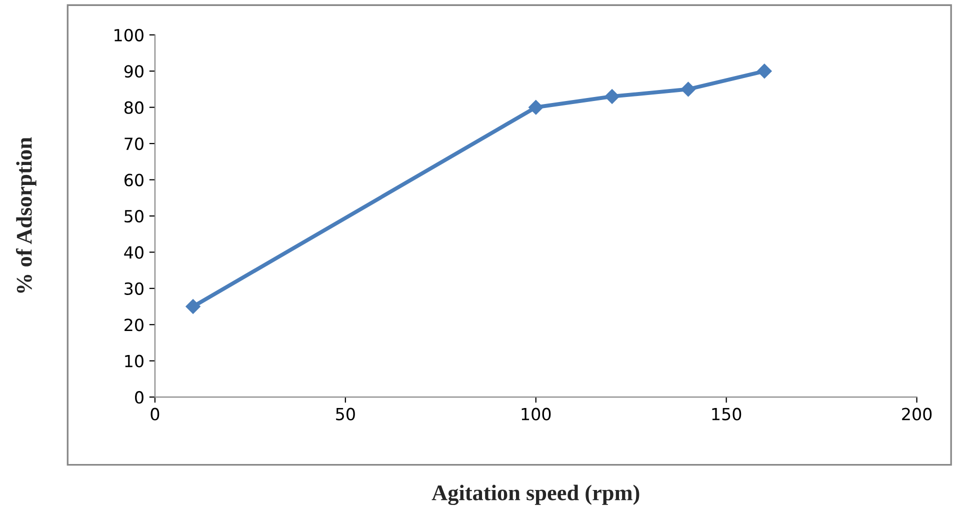 The height and width of the screenshot is (513, 953). Describe the element at coordinates (536, 495) in the screenshot. I see `x-axis-title: Agitation speed (rpm)` at that location.